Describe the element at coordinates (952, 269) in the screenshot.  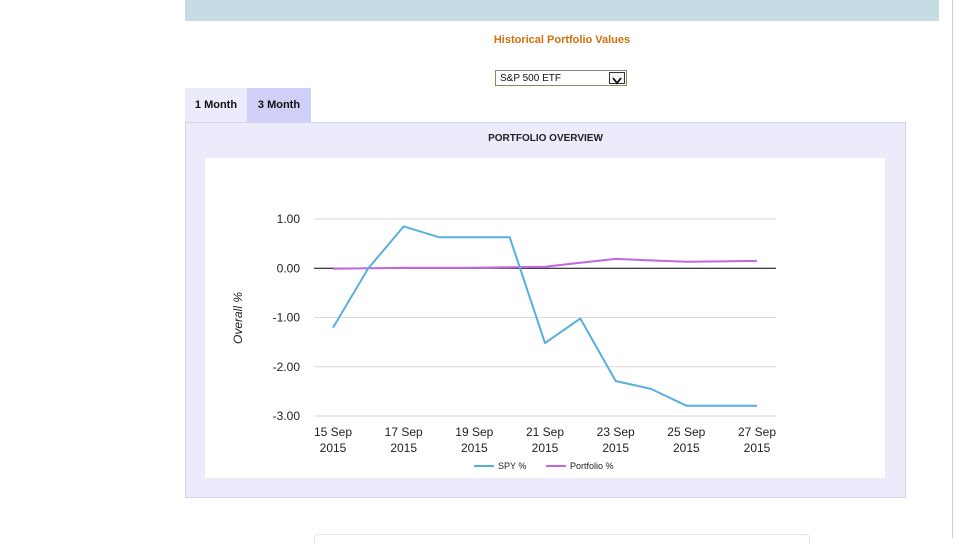
I see `window-edge` at that location.